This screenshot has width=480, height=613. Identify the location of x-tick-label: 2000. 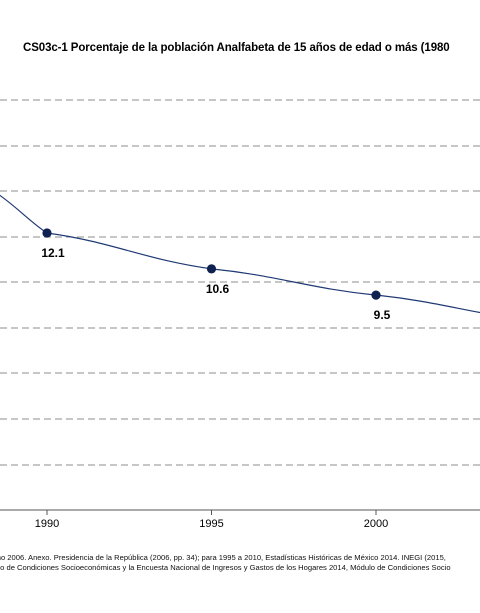
(376, 524).